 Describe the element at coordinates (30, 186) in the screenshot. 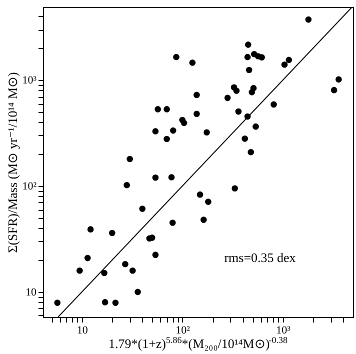

I see `y-tick-label: 10²` at that location.